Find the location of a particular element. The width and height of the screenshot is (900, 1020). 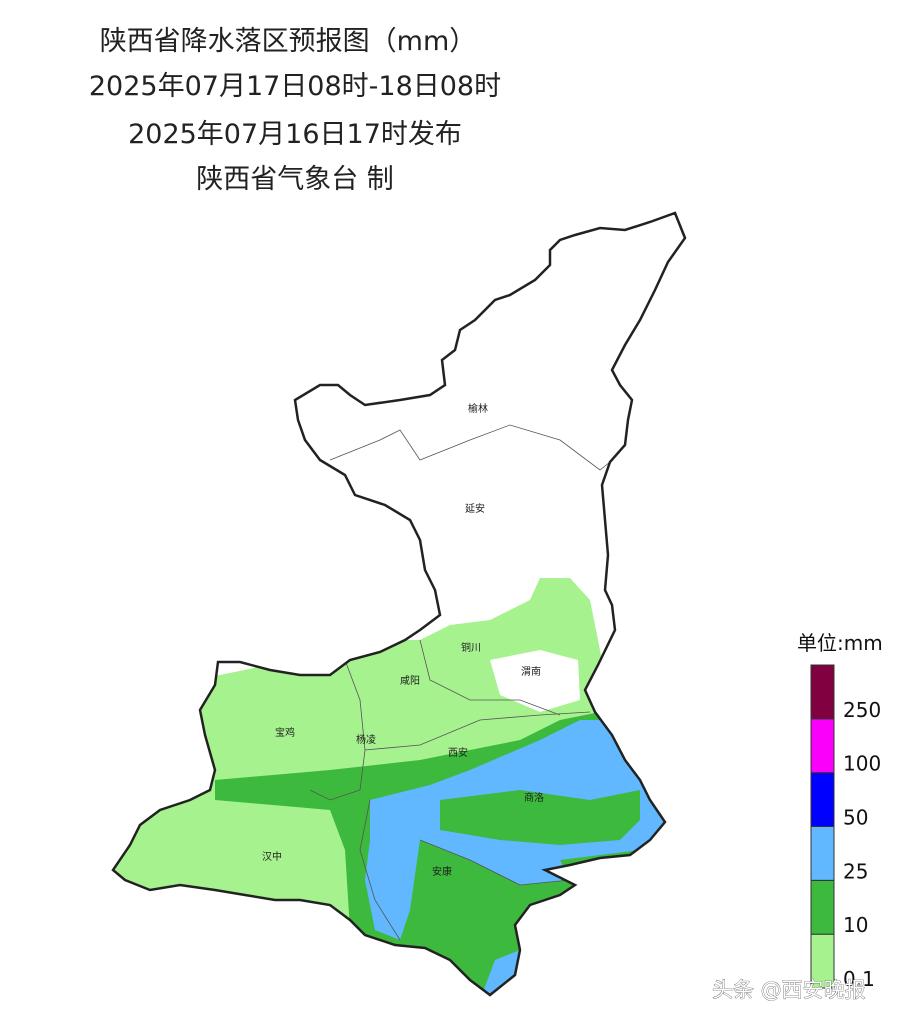

city-label: 安康 is located at coordinates (442, 871).